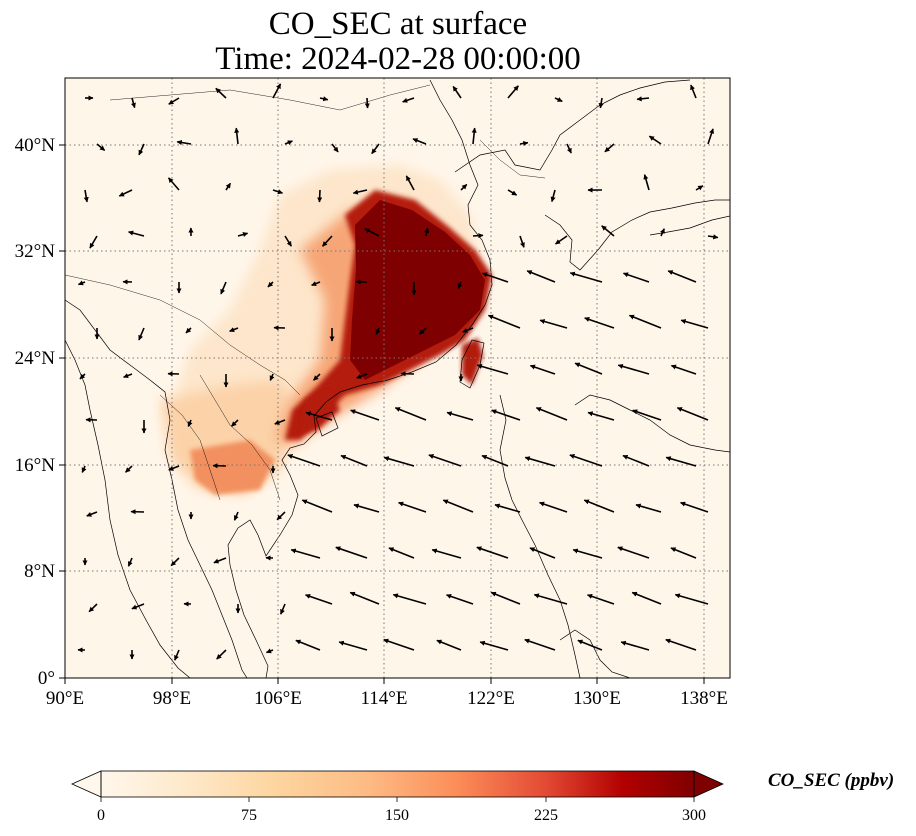 The image size is (916, 836). I want to click on y-tick-label: 40°N, so click(35, 145).